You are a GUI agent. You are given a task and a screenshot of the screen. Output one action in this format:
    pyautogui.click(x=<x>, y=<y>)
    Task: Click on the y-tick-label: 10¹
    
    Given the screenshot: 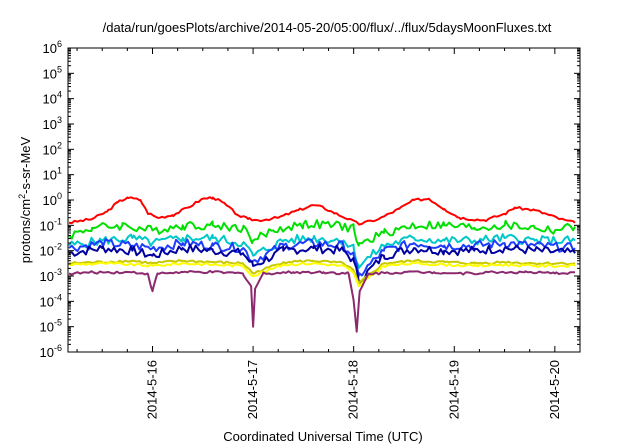 What is the action you would take?
    pyautogui.click(x=52, y=174)
    